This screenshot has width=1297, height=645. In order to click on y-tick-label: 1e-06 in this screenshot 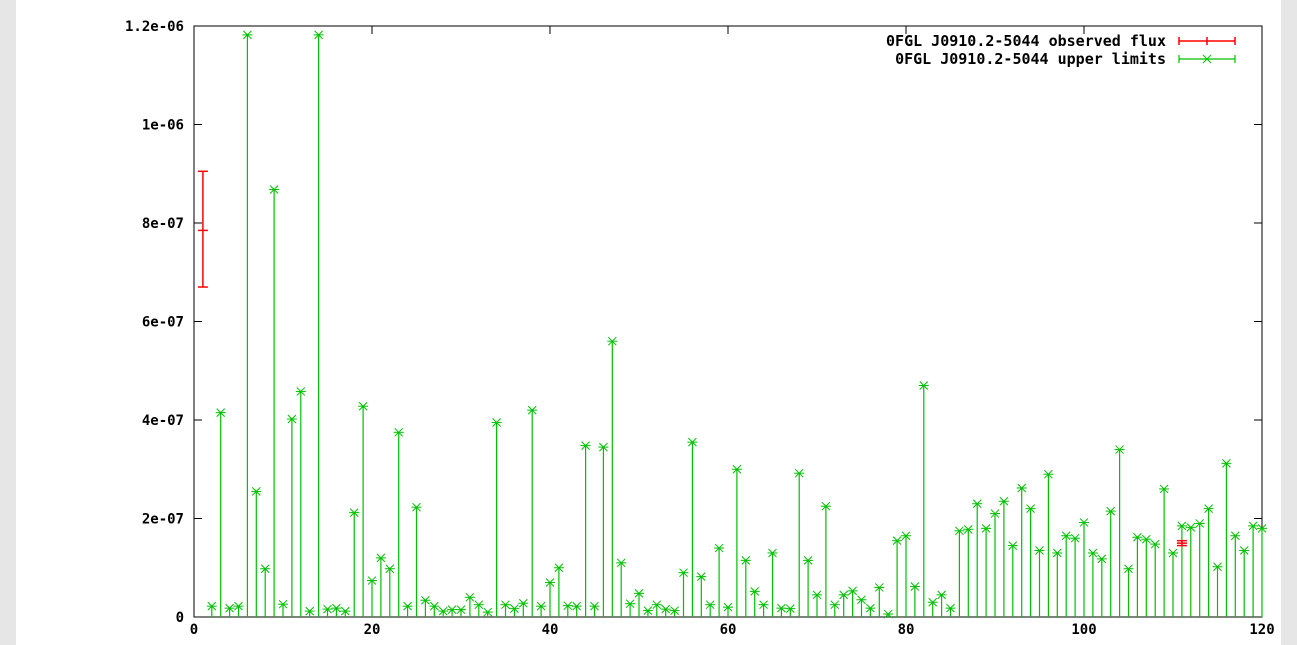, I will do `click(163, 126)`.